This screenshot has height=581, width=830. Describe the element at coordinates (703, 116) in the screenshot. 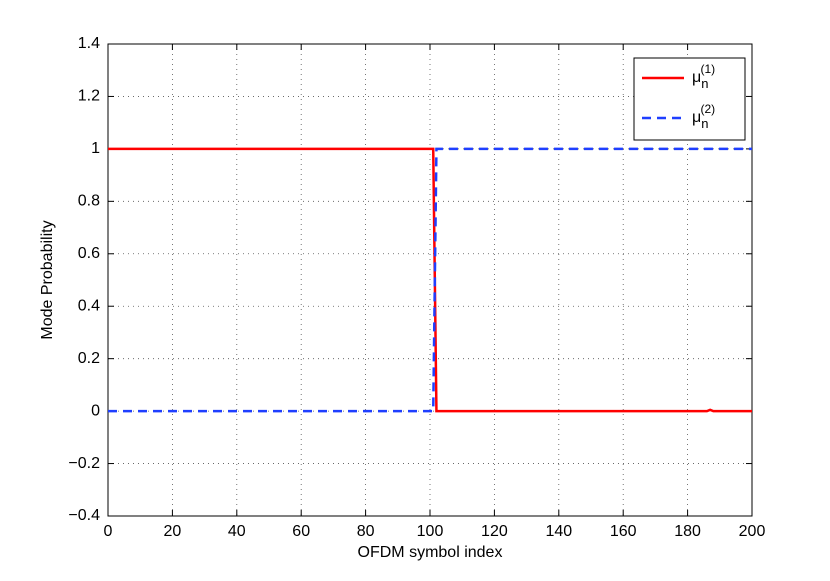

I see `legend-label: μn(2)` at that location.